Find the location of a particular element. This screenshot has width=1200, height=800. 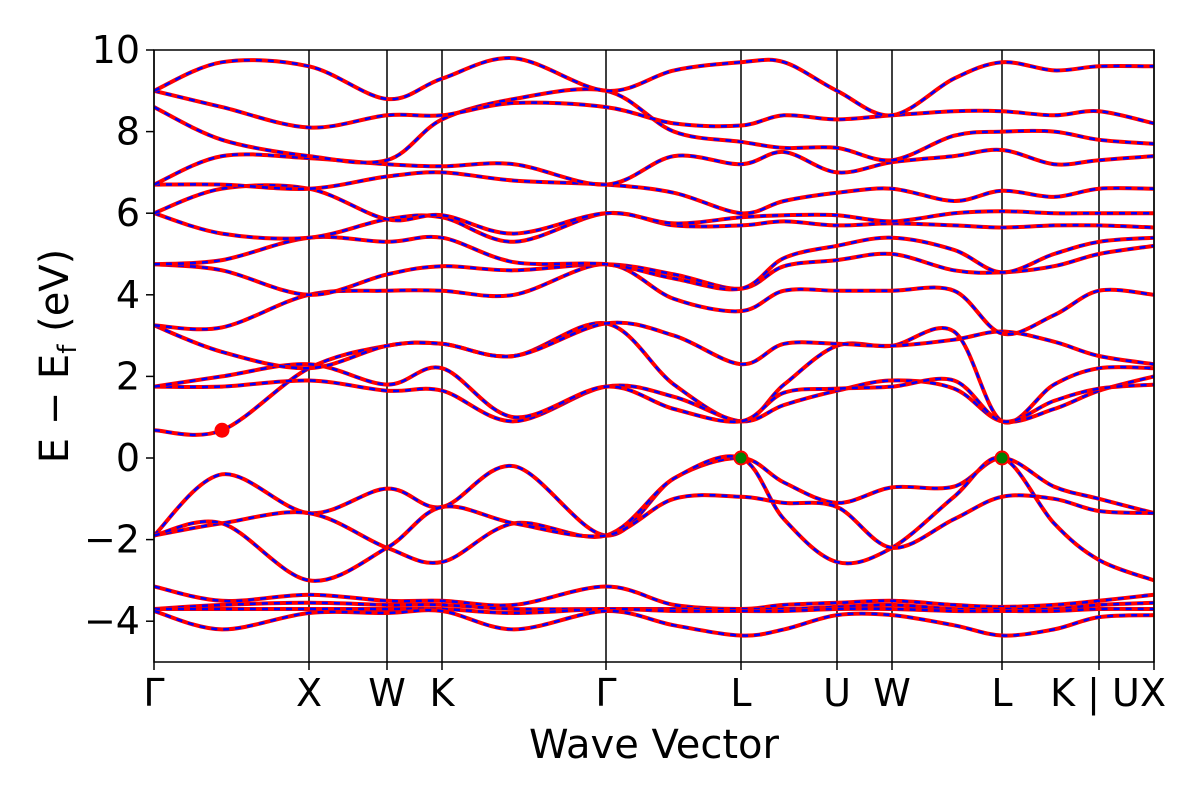

y-tick-label: 6 is located at coordinates (128, 213).